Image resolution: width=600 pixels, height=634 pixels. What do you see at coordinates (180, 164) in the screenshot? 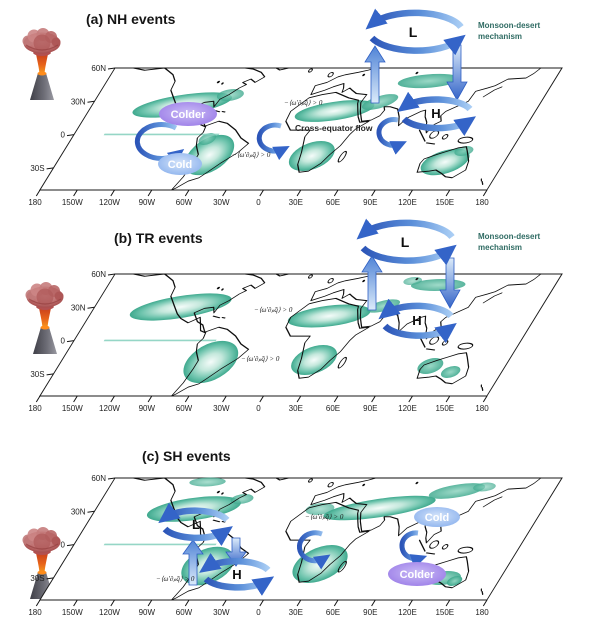
I see `cold-bubble-a: Cold` at bounding box center [180, 164].